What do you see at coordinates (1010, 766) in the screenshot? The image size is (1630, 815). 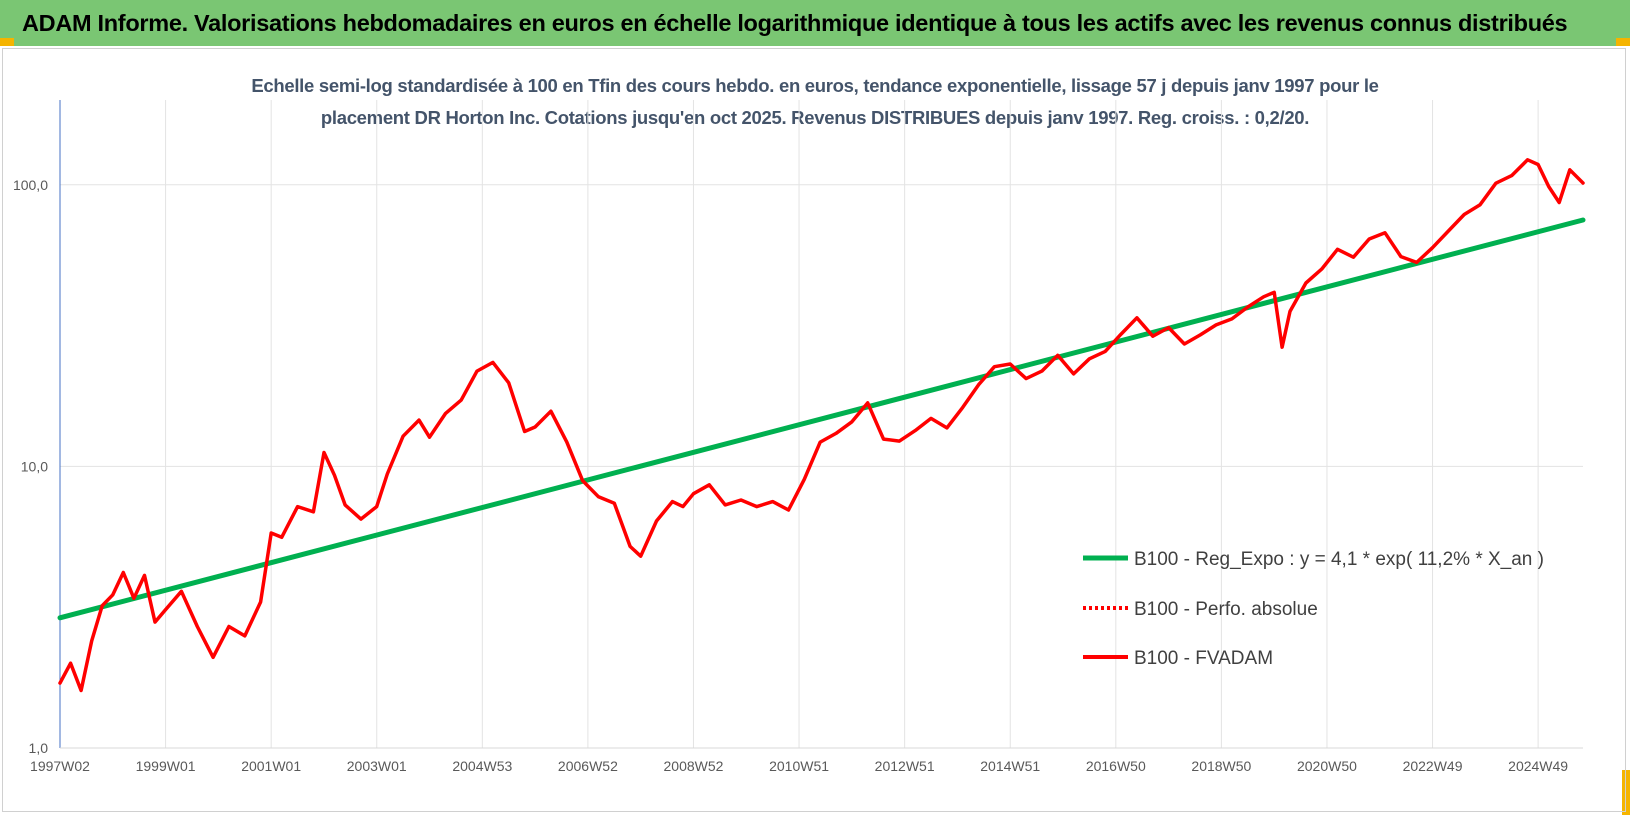 I see `x-tick-label: 2014W51` at bounding box center [1010, 766].